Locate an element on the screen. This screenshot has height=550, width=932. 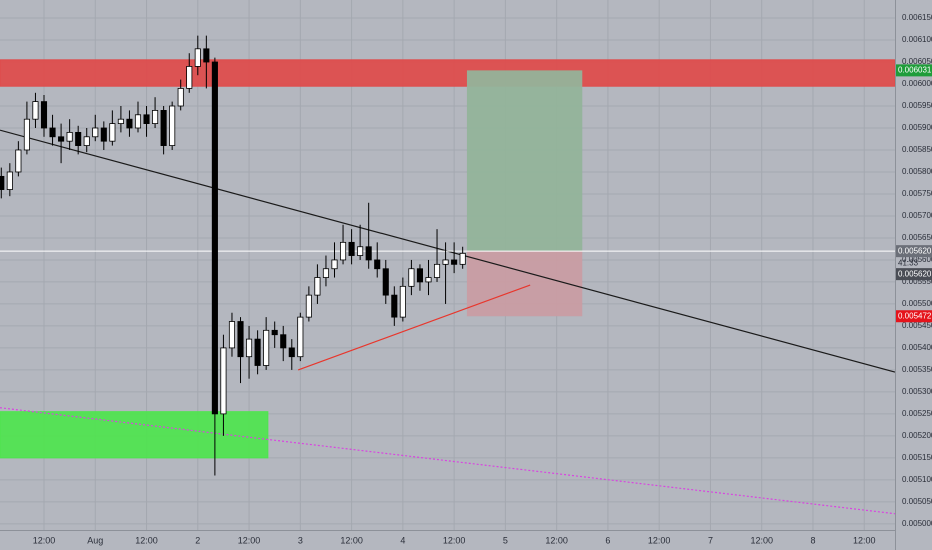
target-label-bg is located at coordinates (914, 70).